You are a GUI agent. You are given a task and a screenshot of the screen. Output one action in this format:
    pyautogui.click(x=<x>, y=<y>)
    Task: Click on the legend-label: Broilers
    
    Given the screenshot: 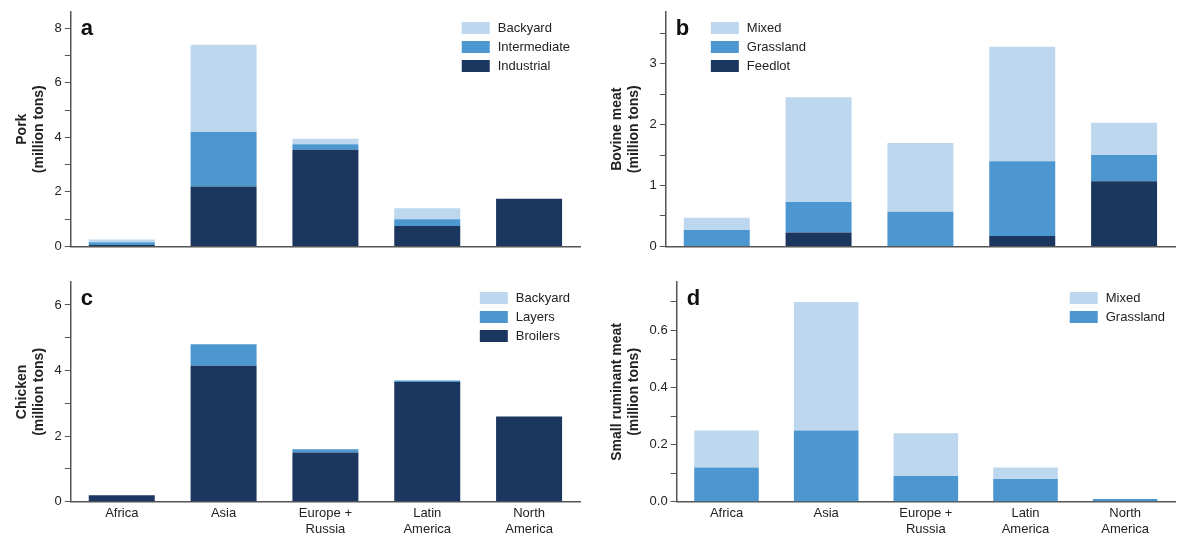 What is the action you would take?
    pyautogui.click(x=538, y=335)
    